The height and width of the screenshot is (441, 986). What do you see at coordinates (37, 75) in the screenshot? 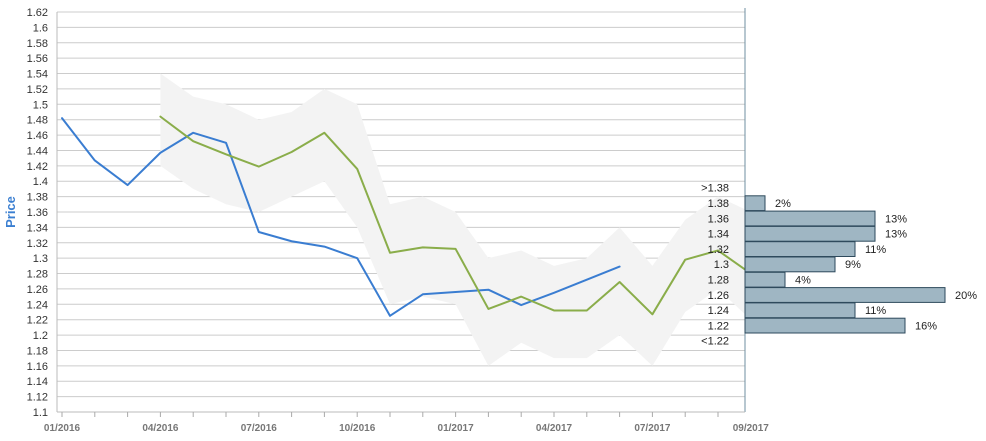
I see `y-tick-label: 1.54` at bounding box center [37, 75].